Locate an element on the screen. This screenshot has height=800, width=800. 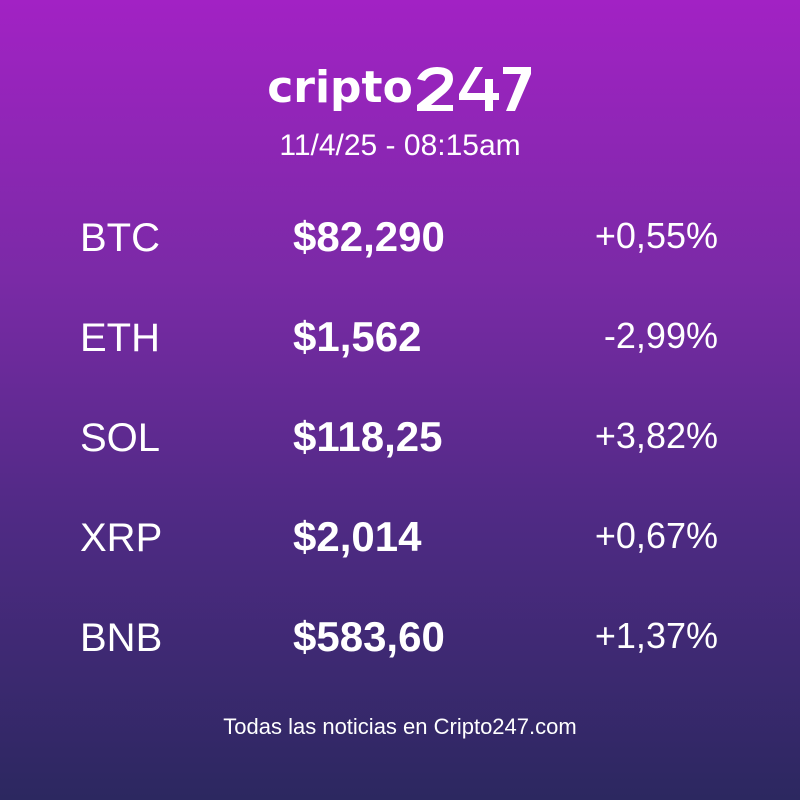
coin-price: $118,25 is located at coordinates (368, 436).